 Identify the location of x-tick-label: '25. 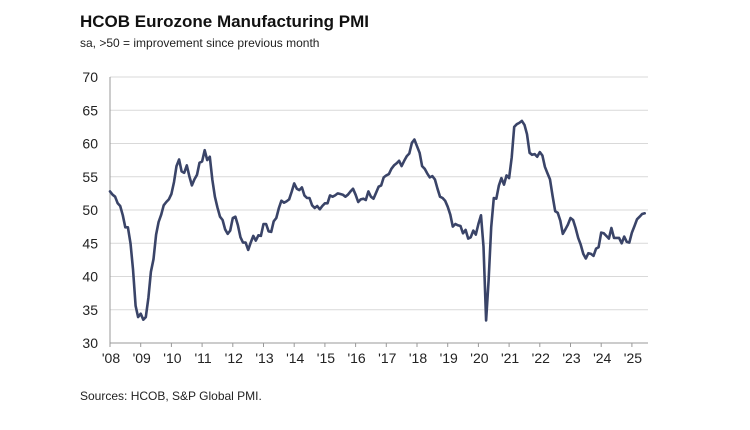
(633, 358).